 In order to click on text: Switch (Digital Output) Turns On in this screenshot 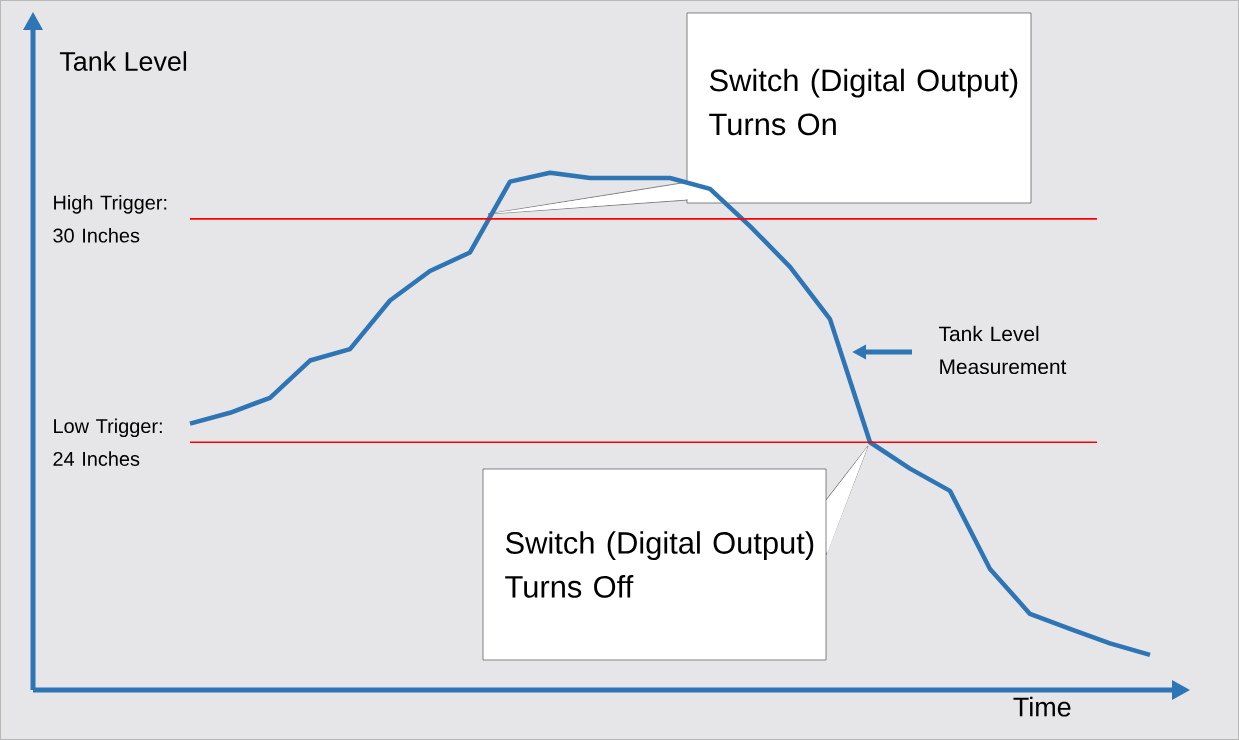, I will do `click(863, 102)`.